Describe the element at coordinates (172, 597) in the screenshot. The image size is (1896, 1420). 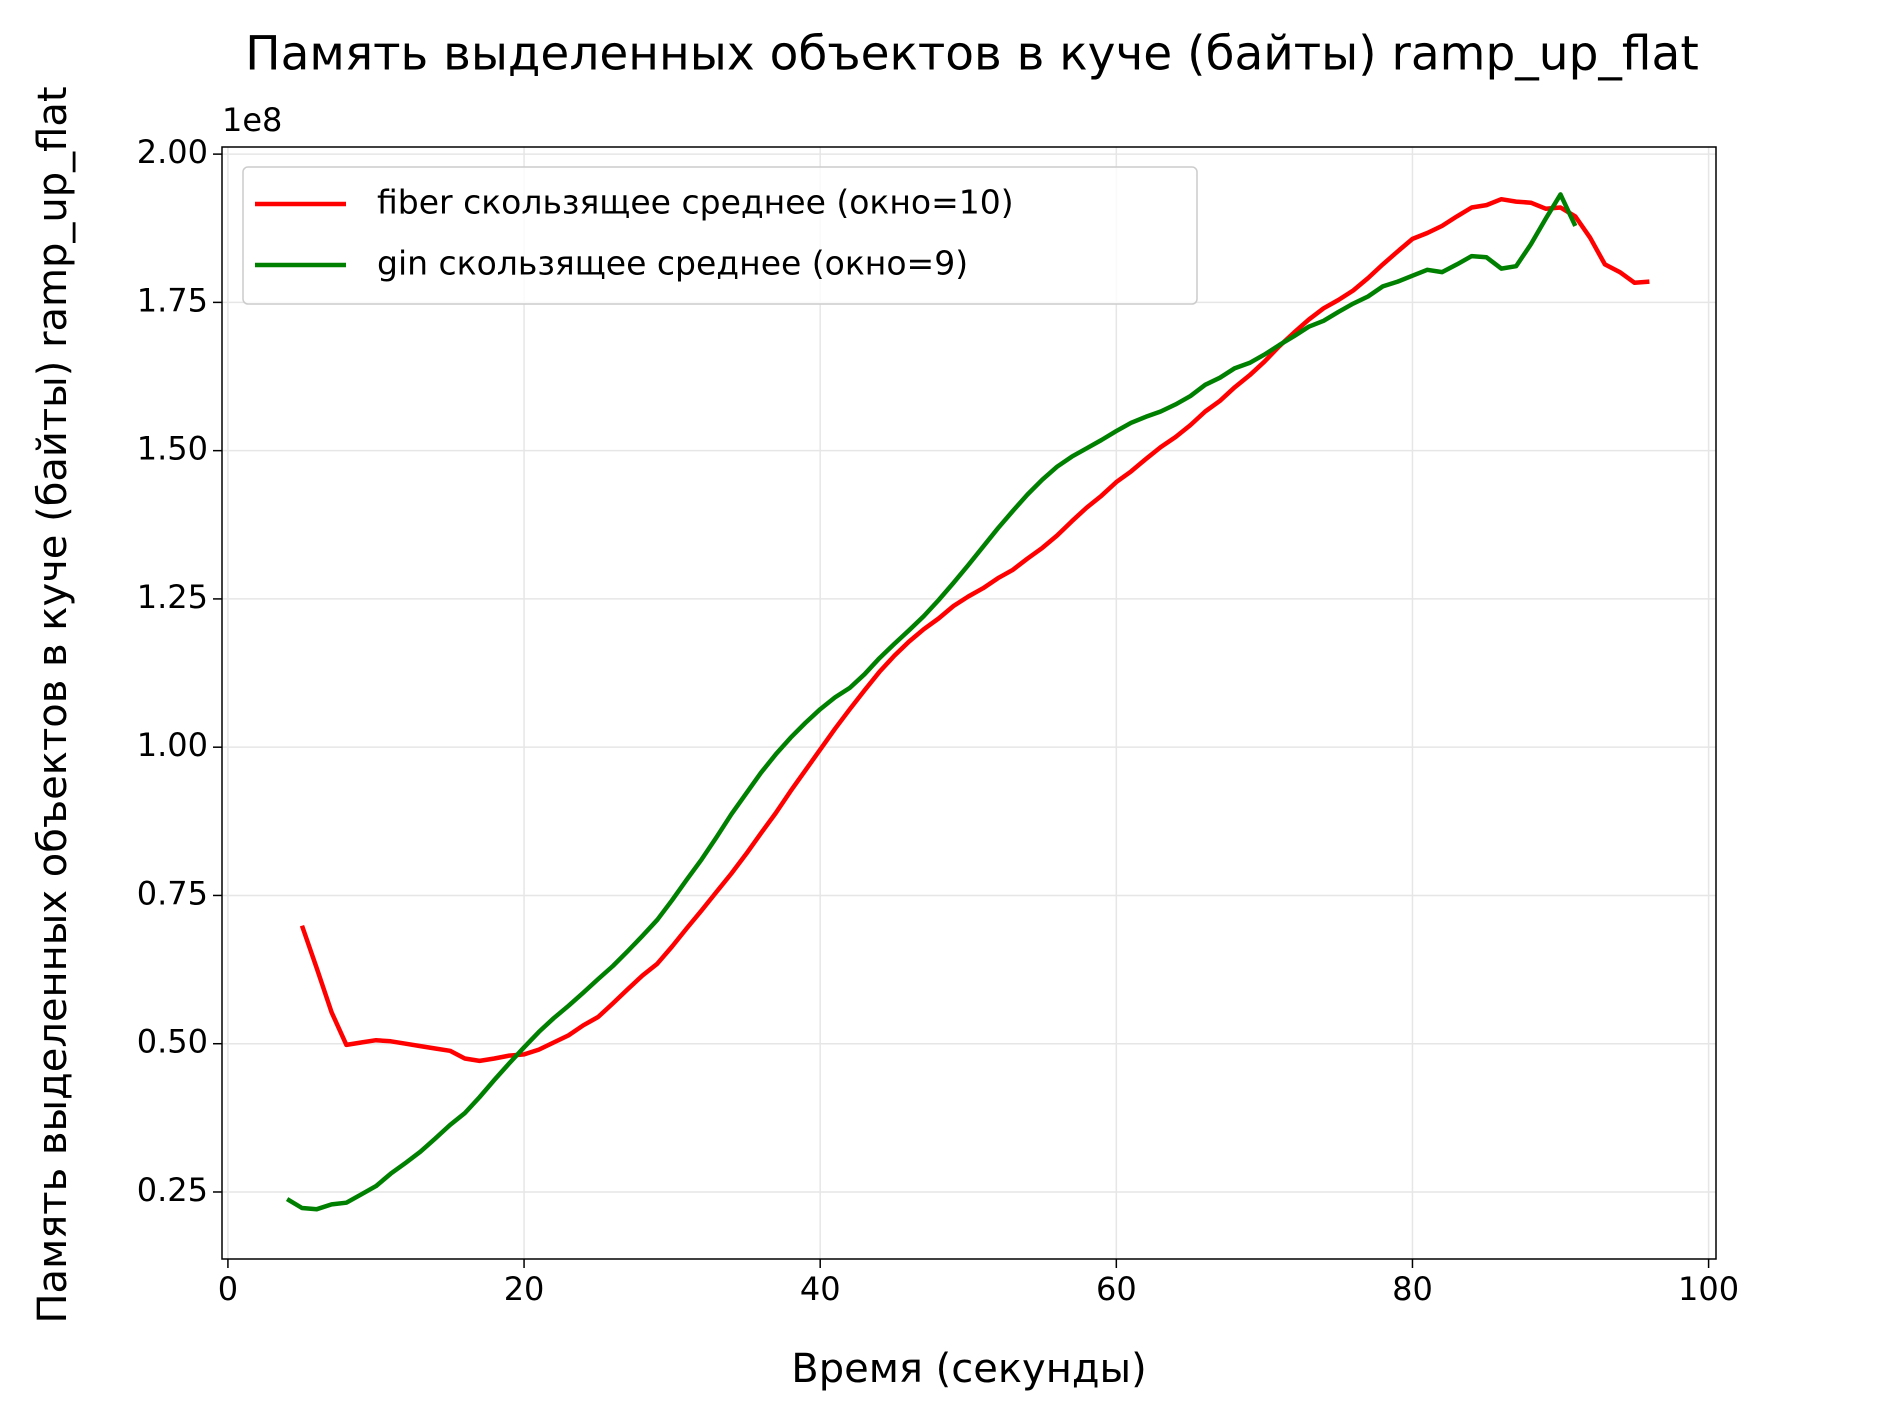
I see `y-tick-label: 1.25` at that location.